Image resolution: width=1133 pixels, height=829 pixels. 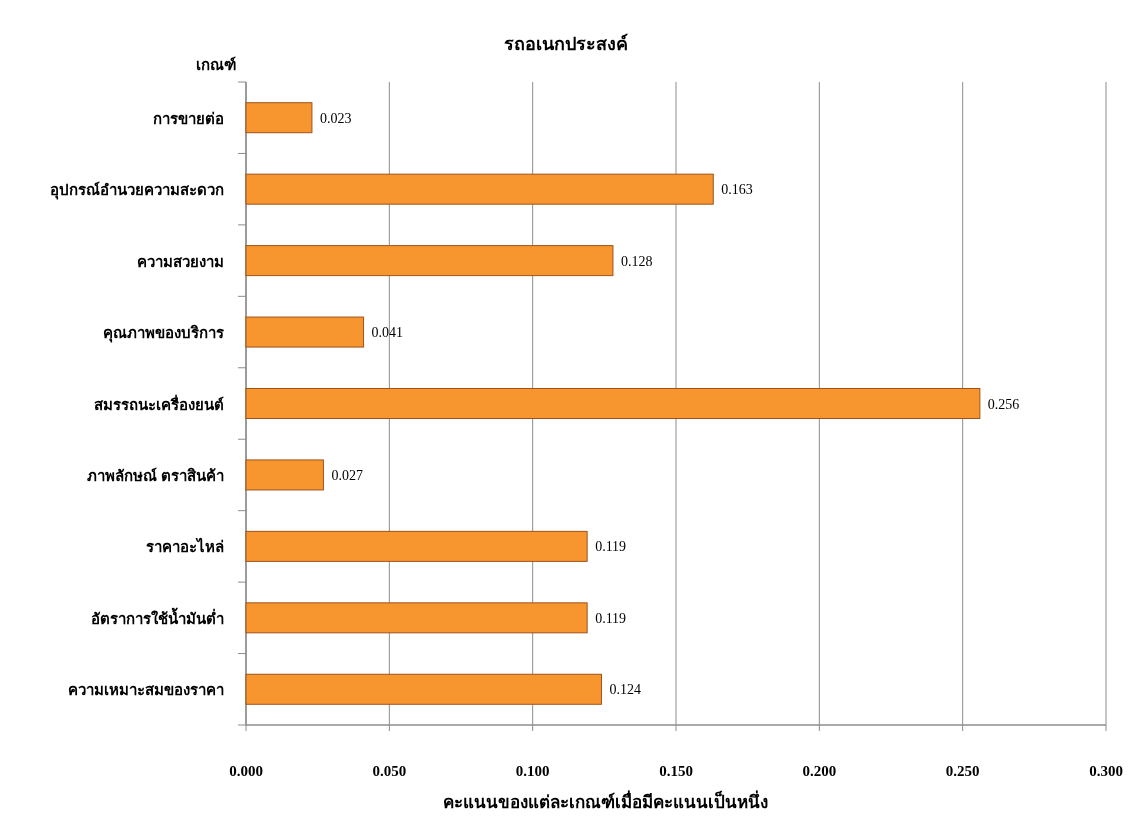 I want to click on x-tick-label: 0.250, so click(x=962, y=771).